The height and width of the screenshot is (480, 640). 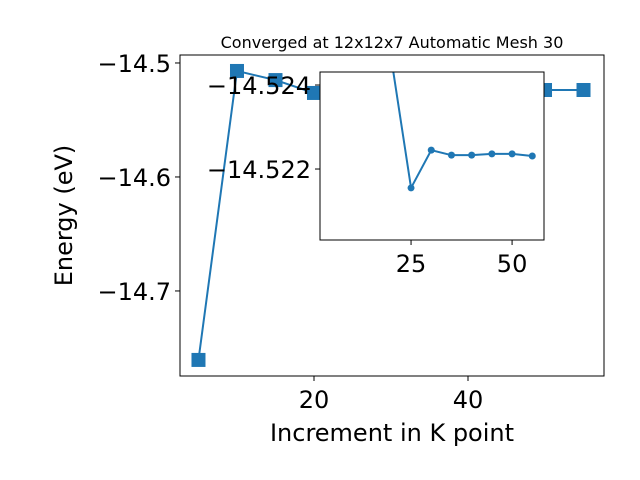 What do you see at coordinates (392, 42) in the screenshot?
I see `chart-title: Converged at 12x12x7 Automatic Mesh 30` at bounding box center [392, 42].